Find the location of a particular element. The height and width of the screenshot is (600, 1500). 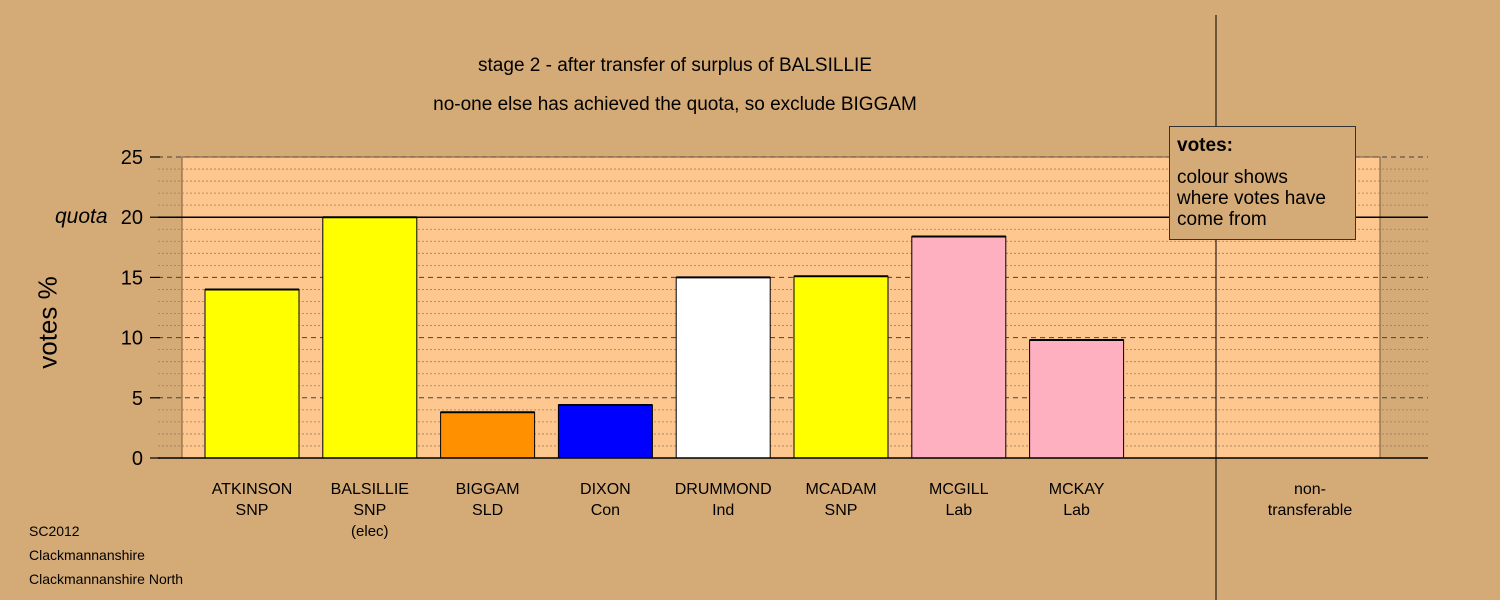

bar-drummond is located at coordinates (723, 367).